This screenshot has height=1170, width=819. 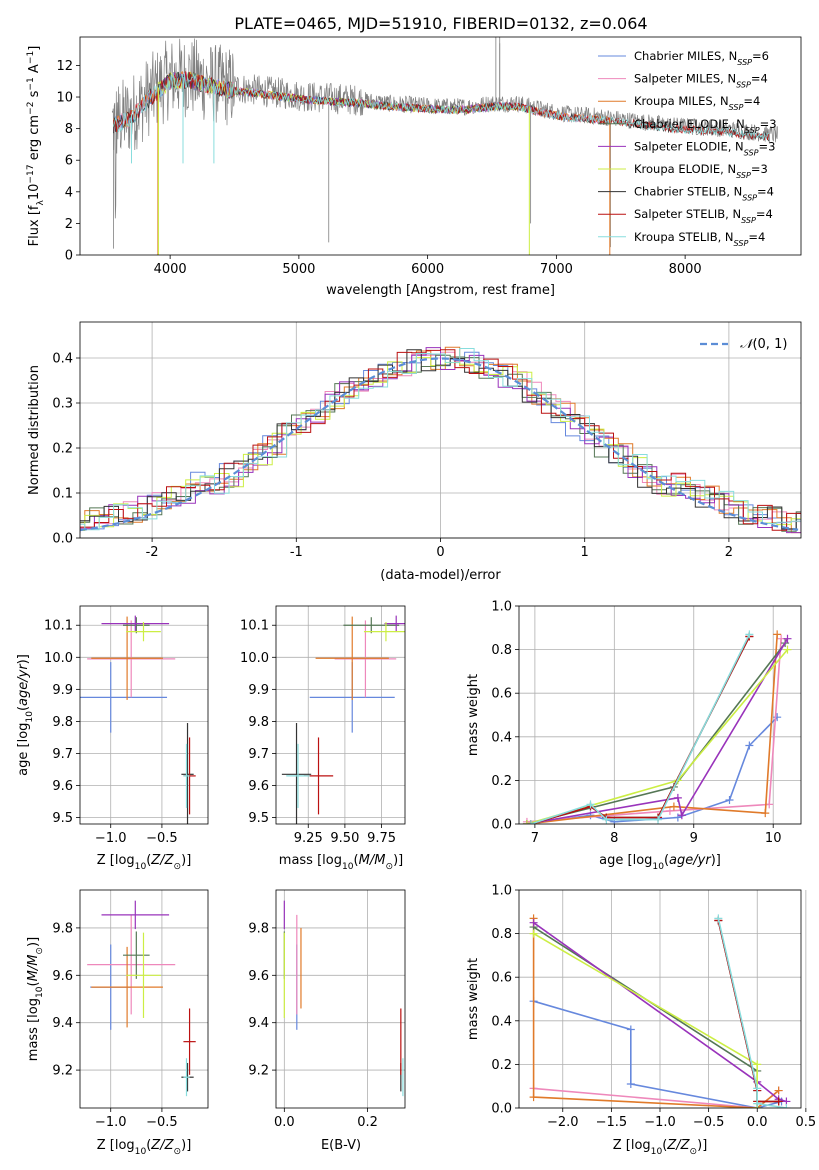 What do you see at coordinates (806, 1122) in the screenshot?
I see `x-tick-label: 0.5` at bounding box center [806, 1122].